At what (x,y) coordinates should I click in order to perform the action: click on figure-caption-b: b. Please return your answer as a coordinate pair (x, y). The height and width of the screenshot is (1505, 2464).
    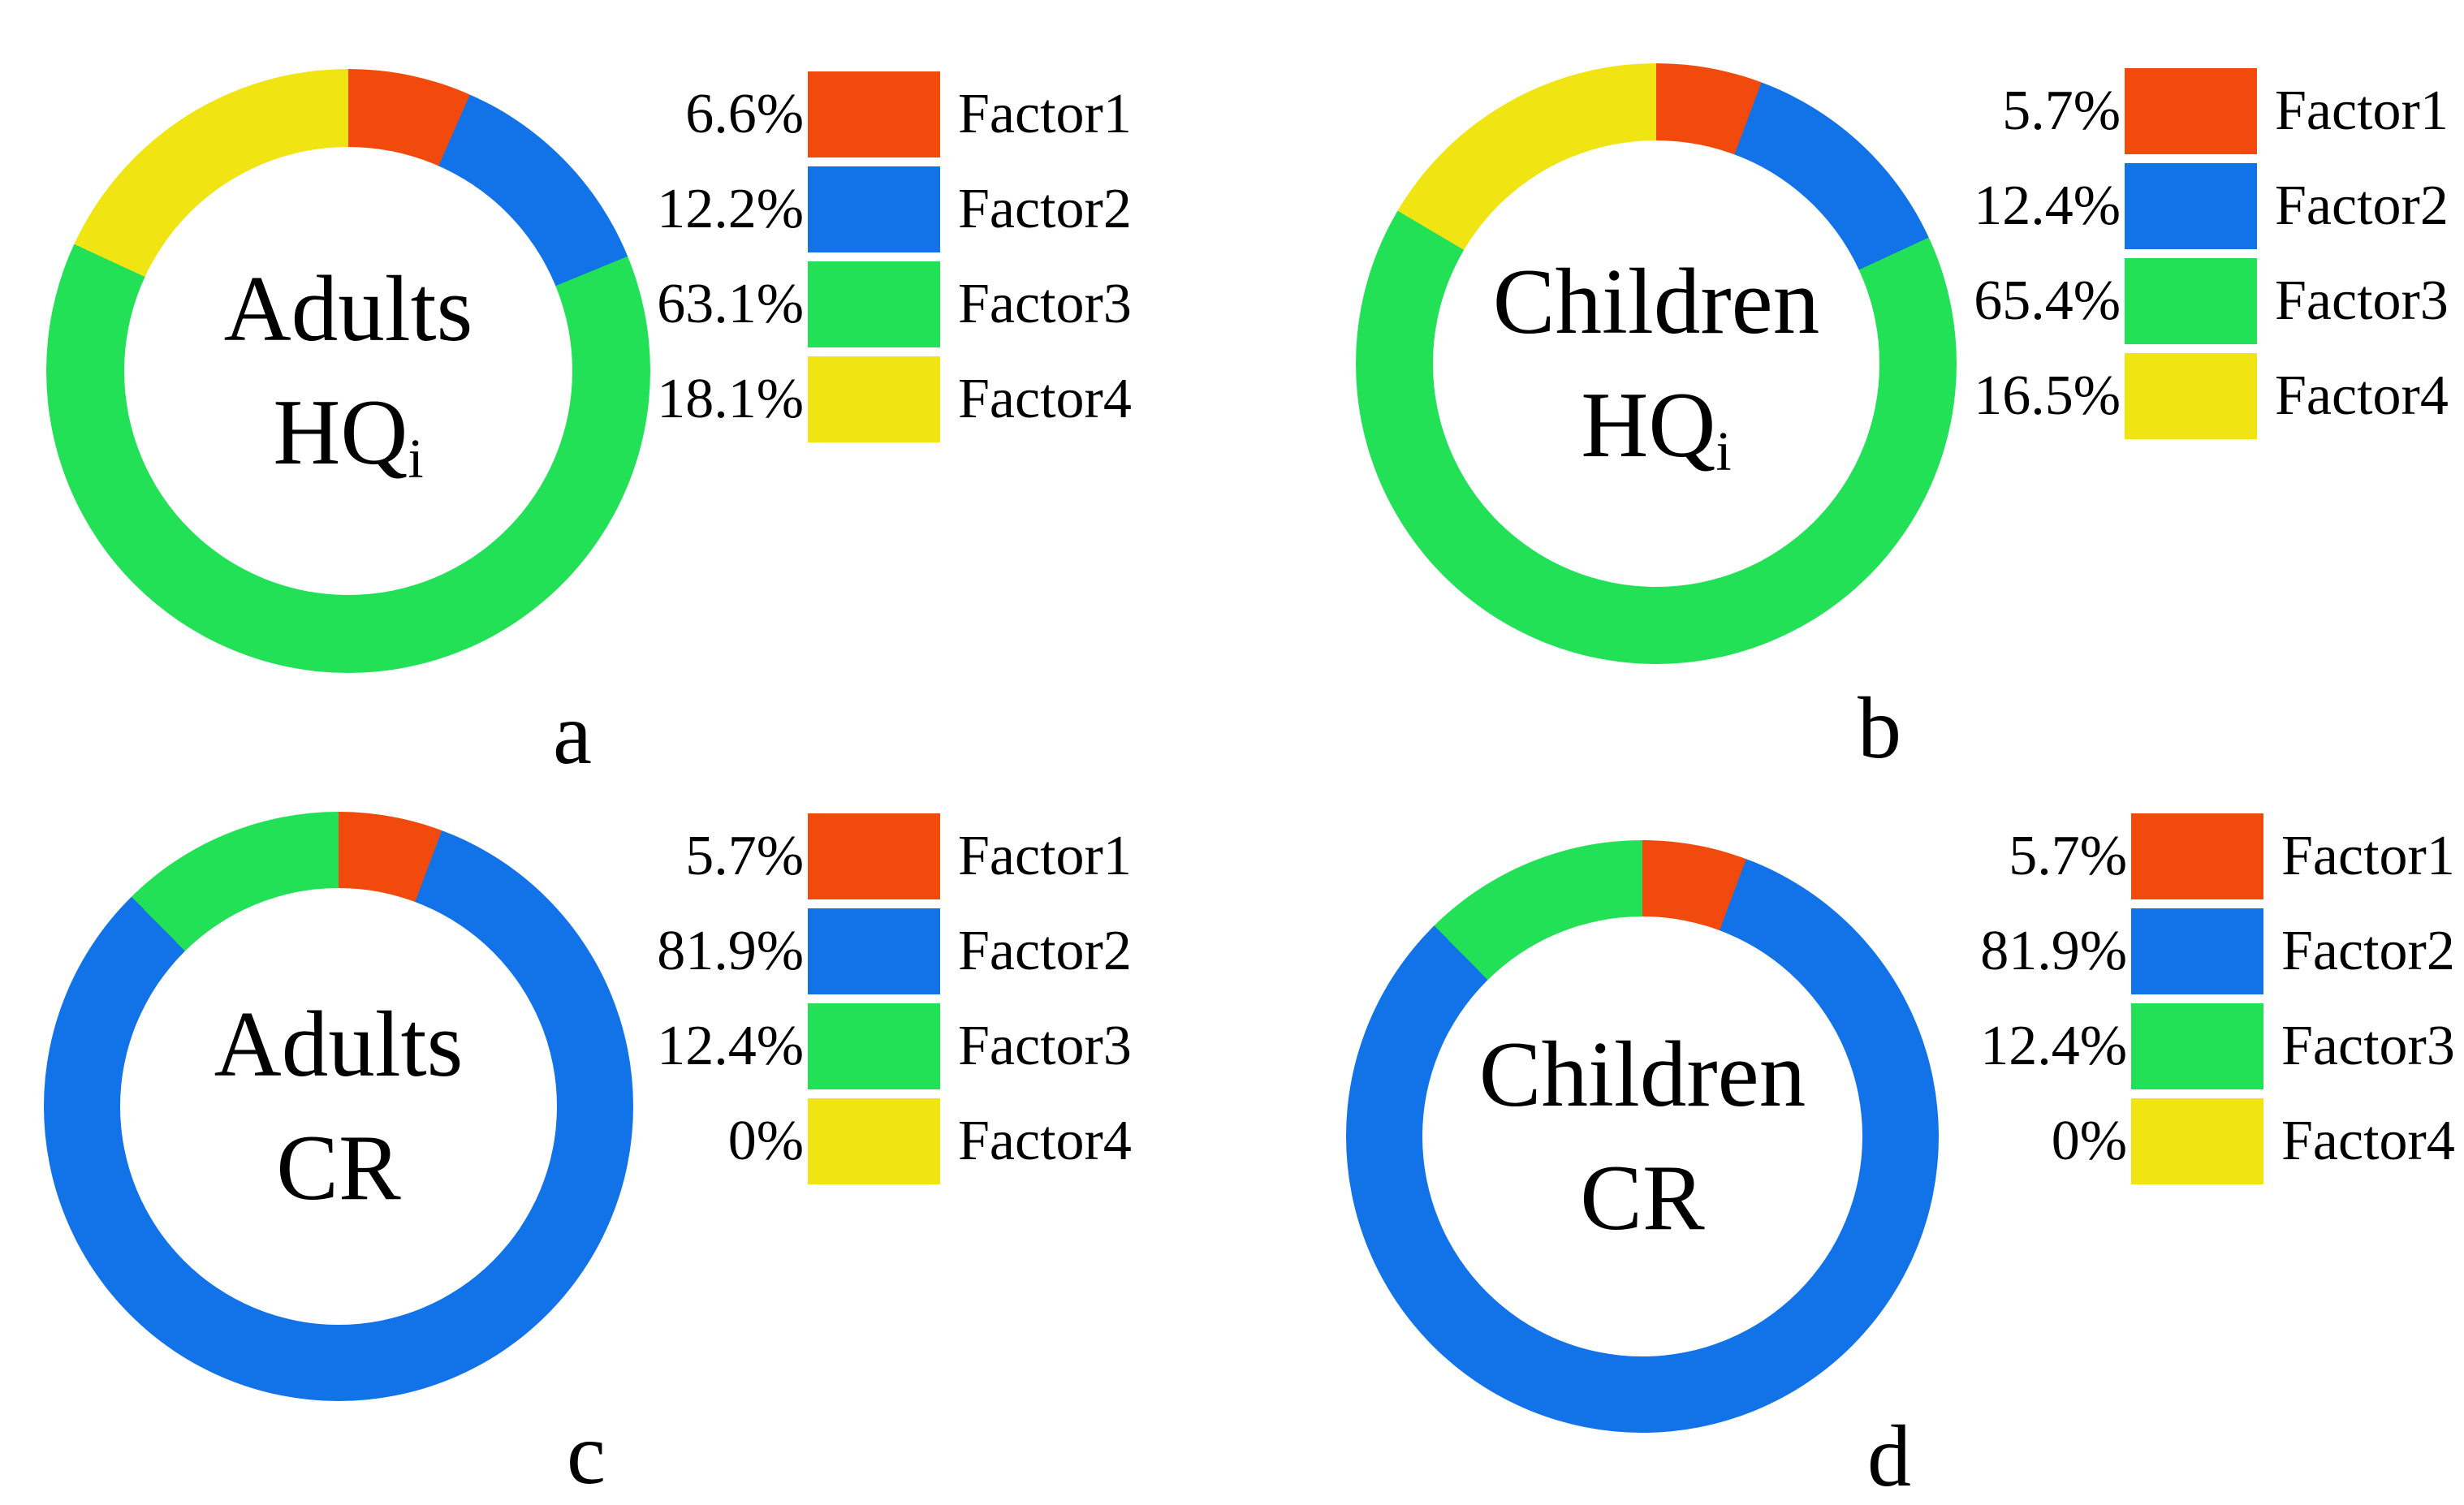
    Looking at the image, I should click on (1879, 728).